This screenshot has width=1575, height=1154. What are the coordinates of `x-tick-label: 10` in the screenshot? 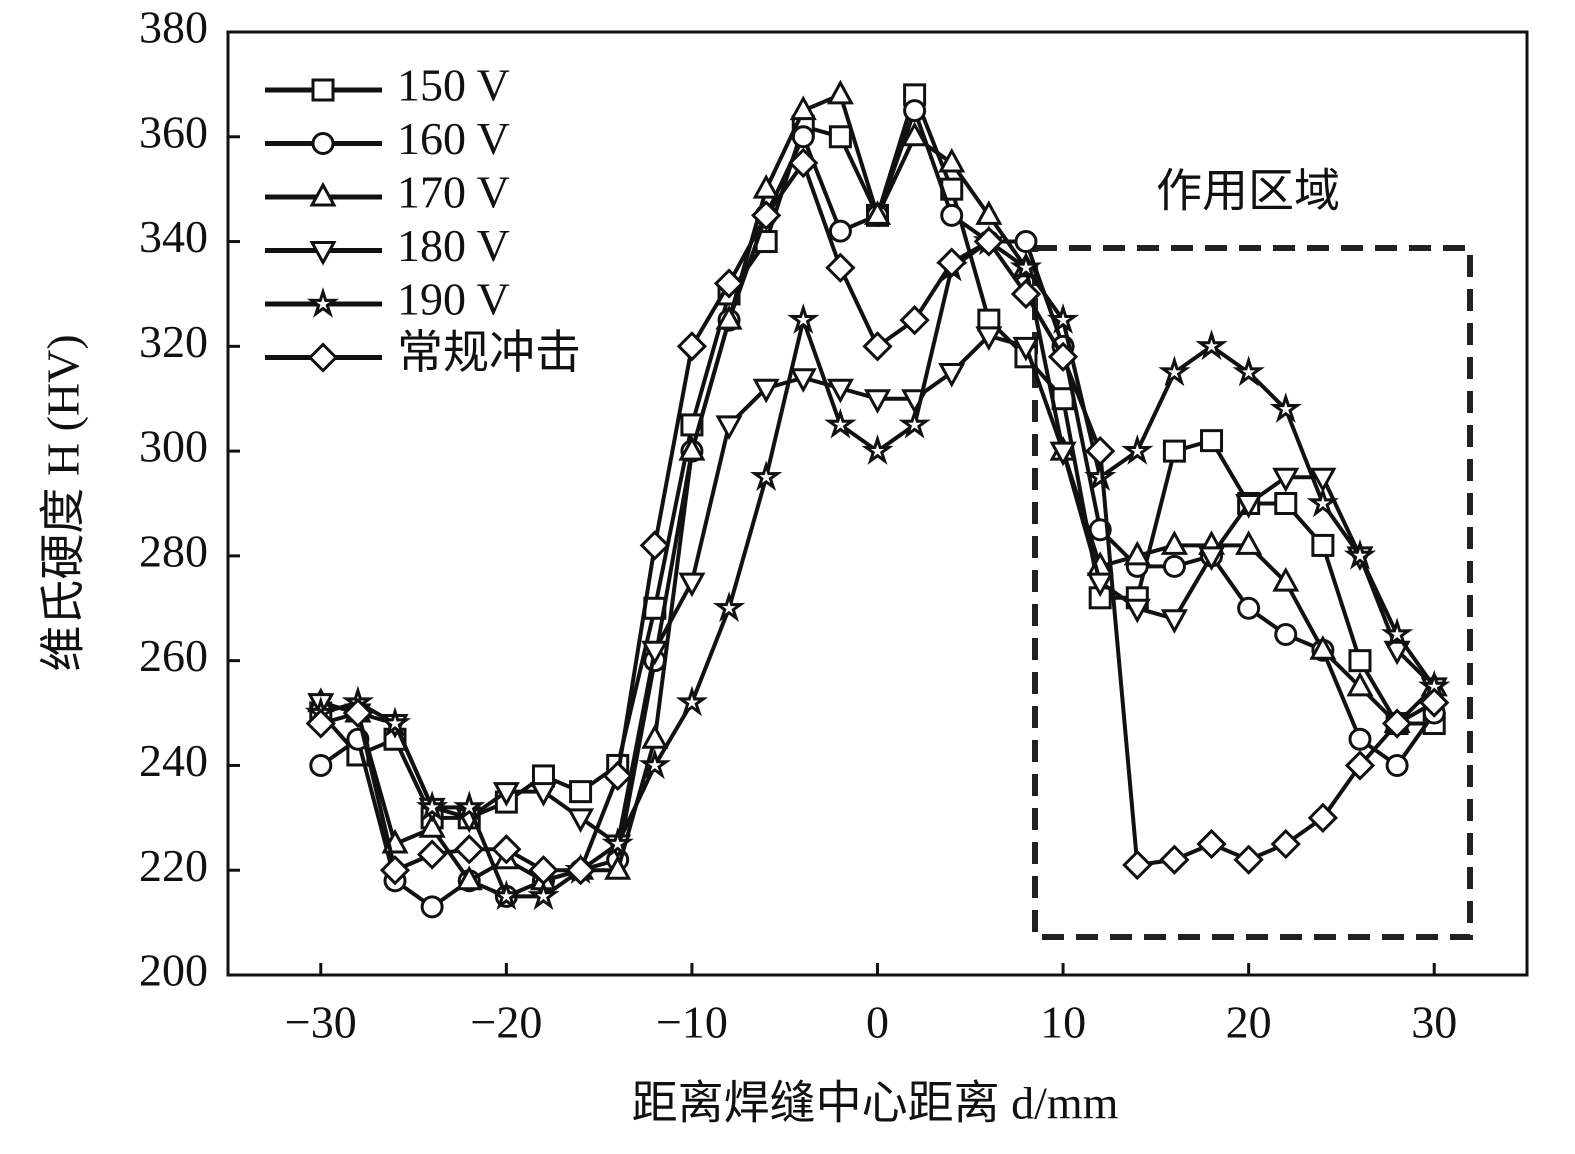 It's located at (1063, 1022).